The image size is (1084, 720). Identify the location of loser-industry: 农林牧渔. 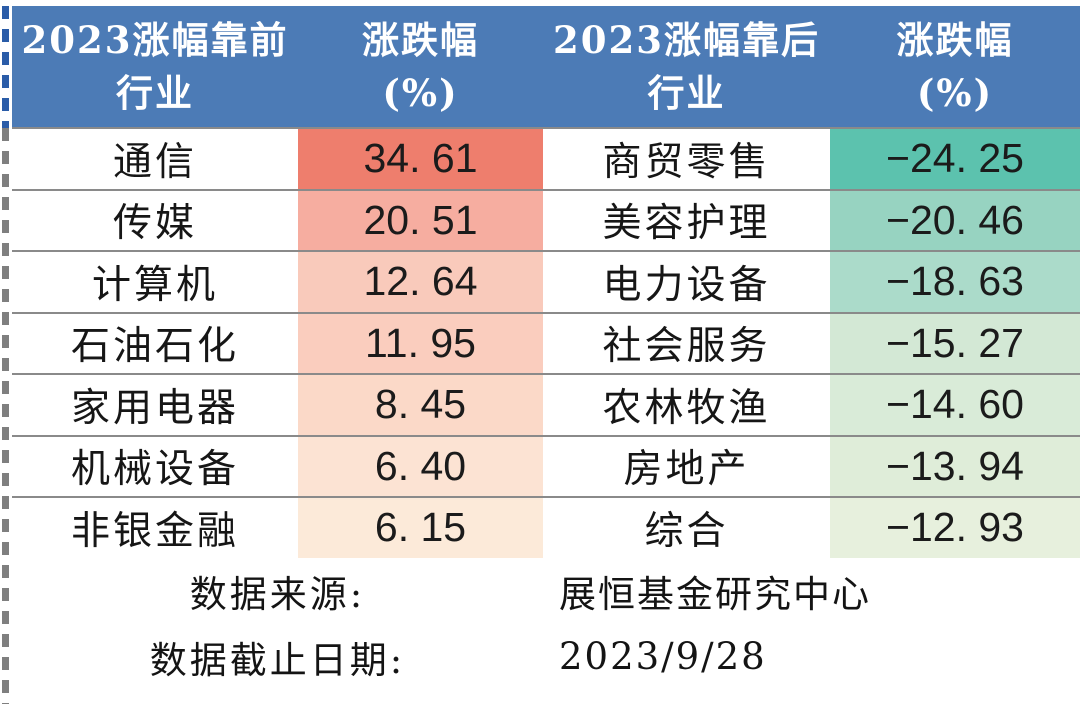
(686, 405).